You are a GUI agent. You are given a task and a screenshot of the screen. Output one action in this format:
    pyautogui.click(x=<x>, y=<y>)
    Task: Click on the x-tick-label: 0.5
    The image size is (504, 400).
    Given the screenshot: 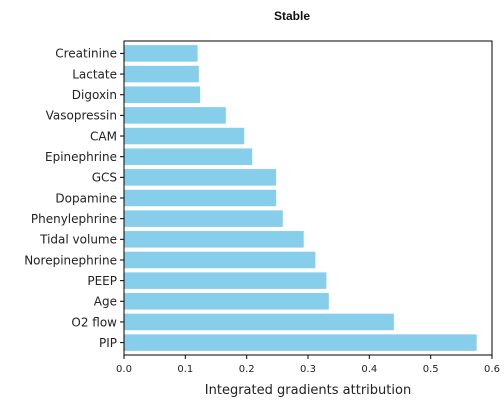 What is the action you would take?
    pyautogui.click(x=431, y=369)
    